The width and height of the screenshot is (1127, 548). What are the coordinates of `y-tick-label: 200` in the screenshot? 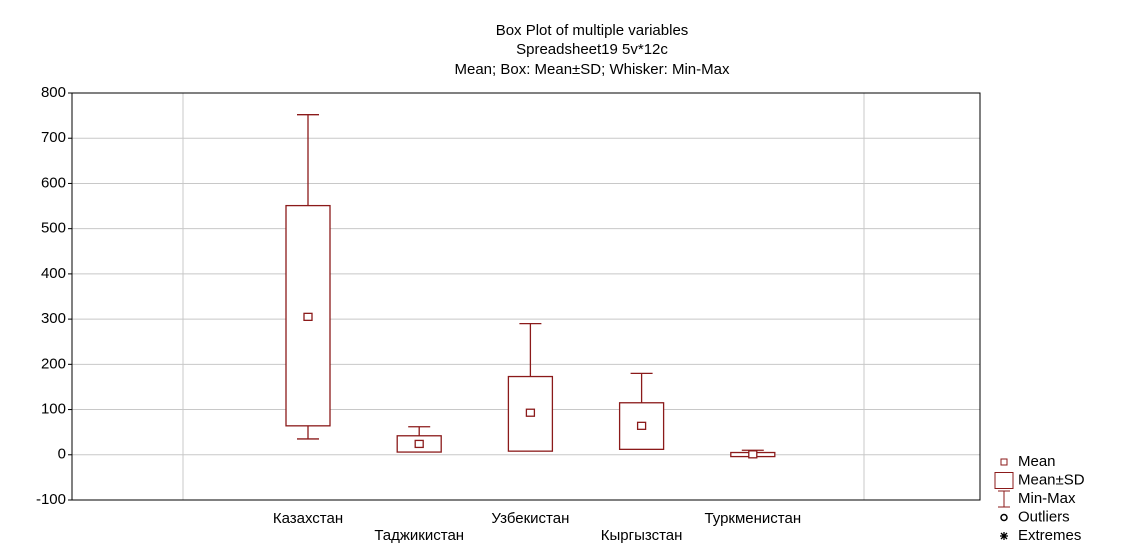 It's located at (53, 363).